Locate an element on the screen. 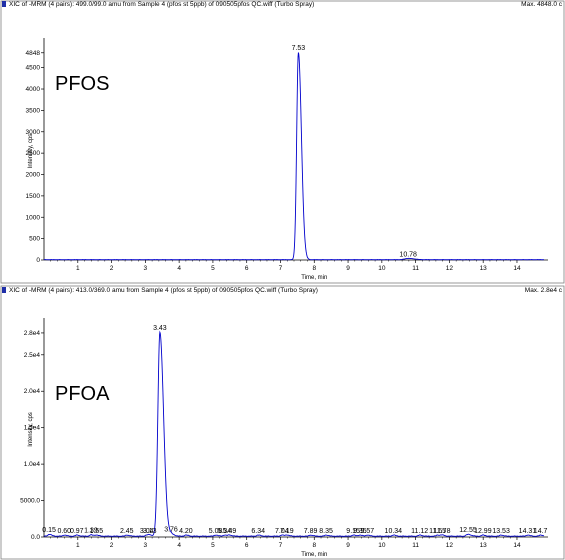 The width and height of the screenshot is (565, 560). y-tick-label: 2.5e4 is located at coordinates (32, 355).